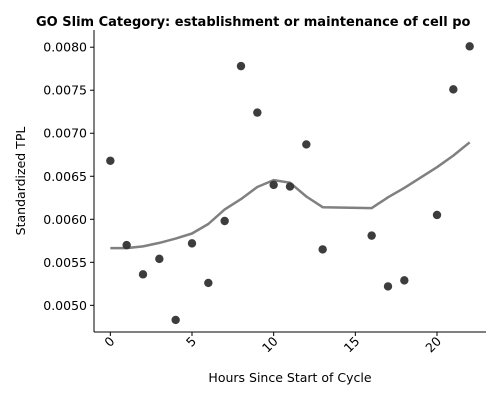 This screenshot has height=400, width=500. Describe the element at coordinates (20, 181) in the screenshot. I see `y-axis-label: Standardized TPL` at that location.